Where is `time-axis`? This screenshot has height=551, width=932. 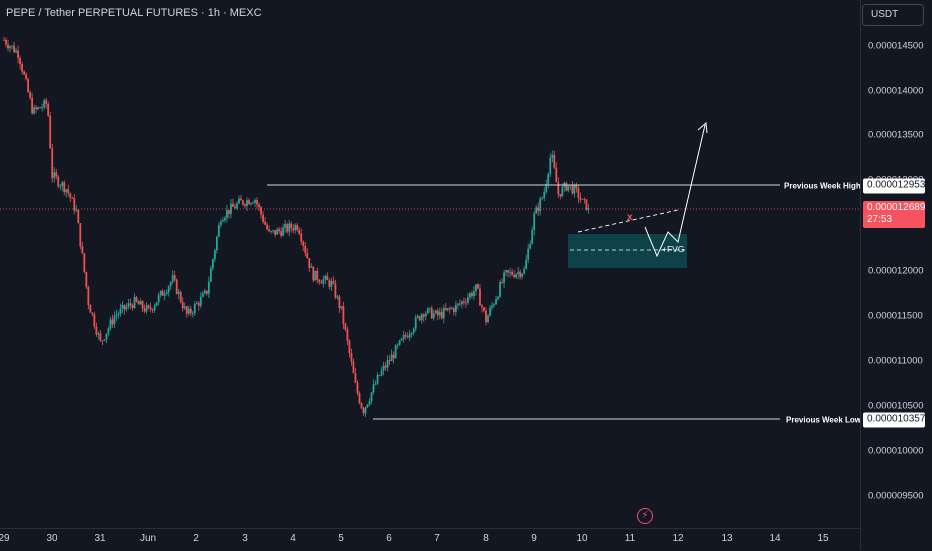 time-axis is located at coordinates (430, 539).